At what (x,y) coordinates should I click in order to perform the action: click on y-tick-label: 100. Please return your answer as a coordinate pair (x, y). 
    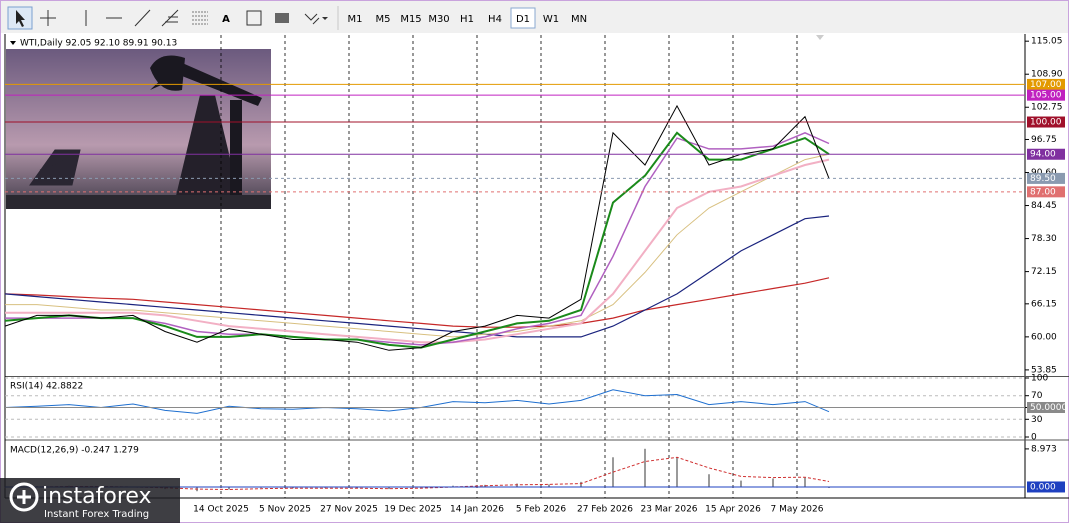
    Looking at the image, I should click on (1039, 379).